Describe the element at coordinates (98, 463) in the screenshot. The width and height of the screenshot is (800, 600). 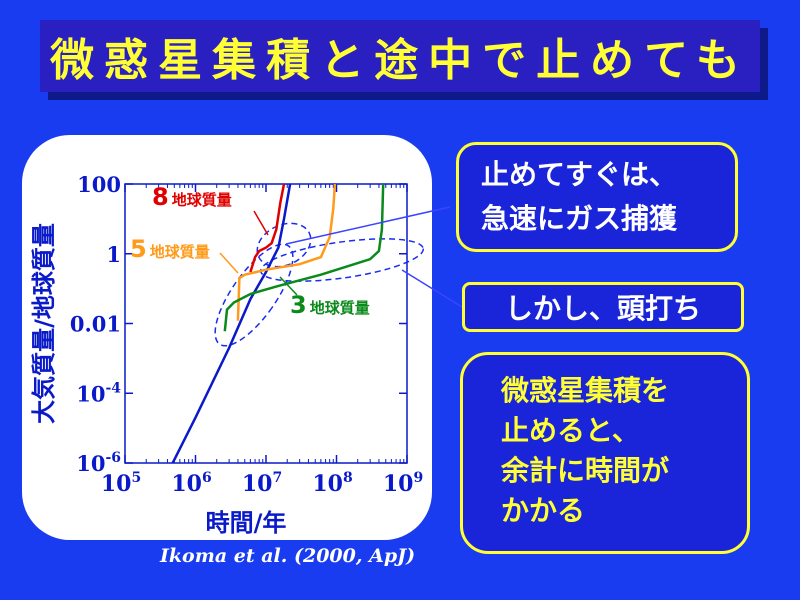
I see `y-tick-label: 10⁻⁶` at that location.